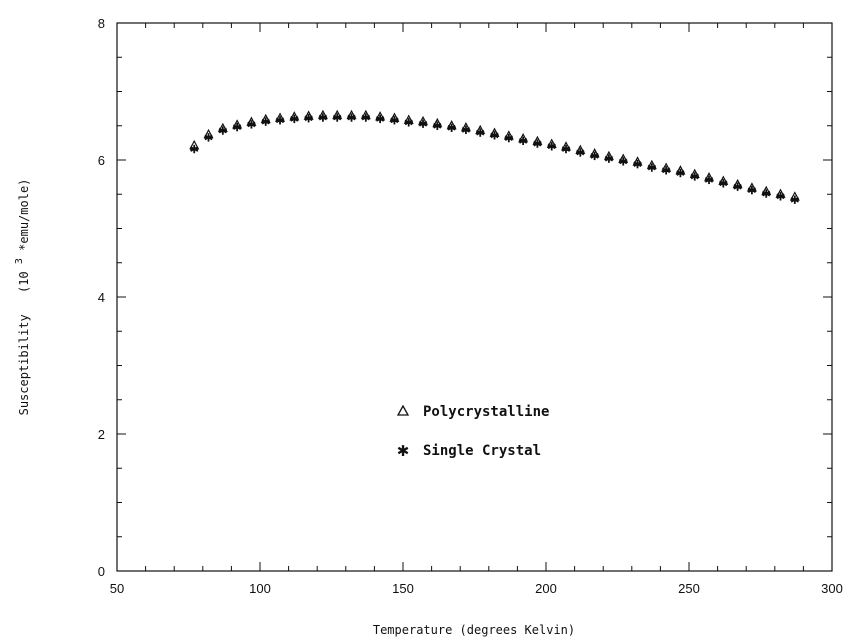  I want to click on x-tick-label: 50, so click(117, 588).